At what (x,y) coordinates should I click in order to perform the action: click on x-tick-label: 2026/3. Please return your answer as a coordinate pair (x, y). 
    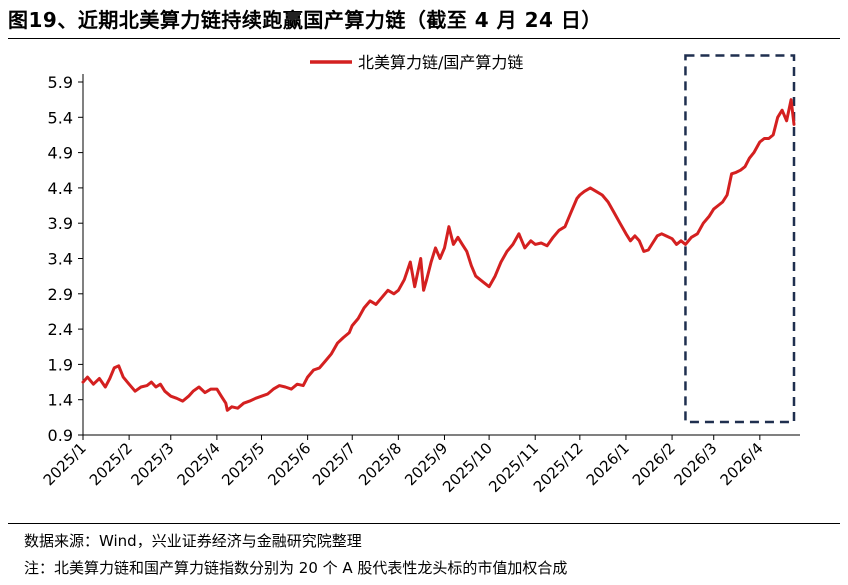
    Looking at the image, I should click on (696, 464).